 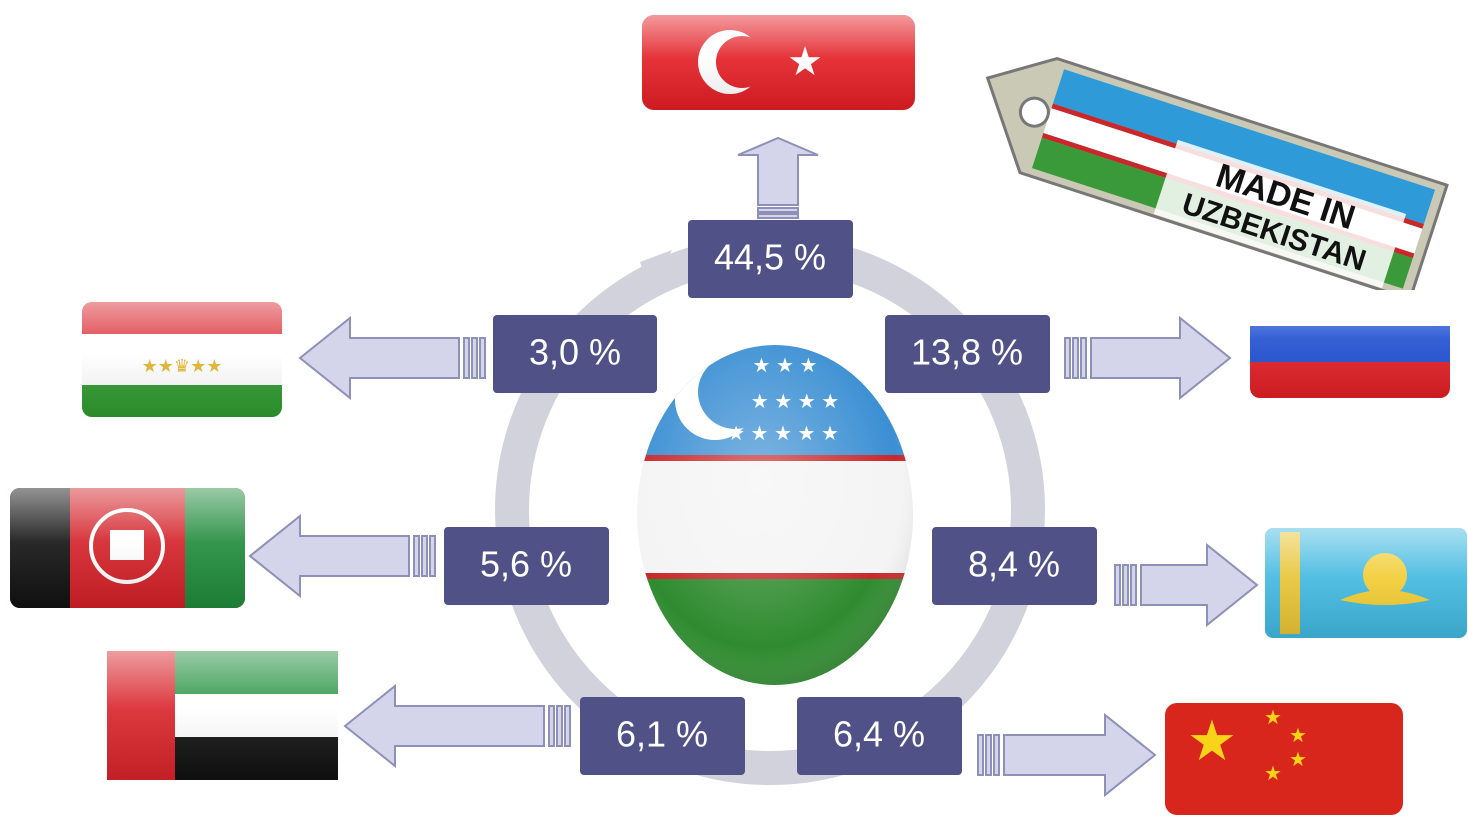 I want to click on share-label: 8,4 %, so click(x=1014, y=564).